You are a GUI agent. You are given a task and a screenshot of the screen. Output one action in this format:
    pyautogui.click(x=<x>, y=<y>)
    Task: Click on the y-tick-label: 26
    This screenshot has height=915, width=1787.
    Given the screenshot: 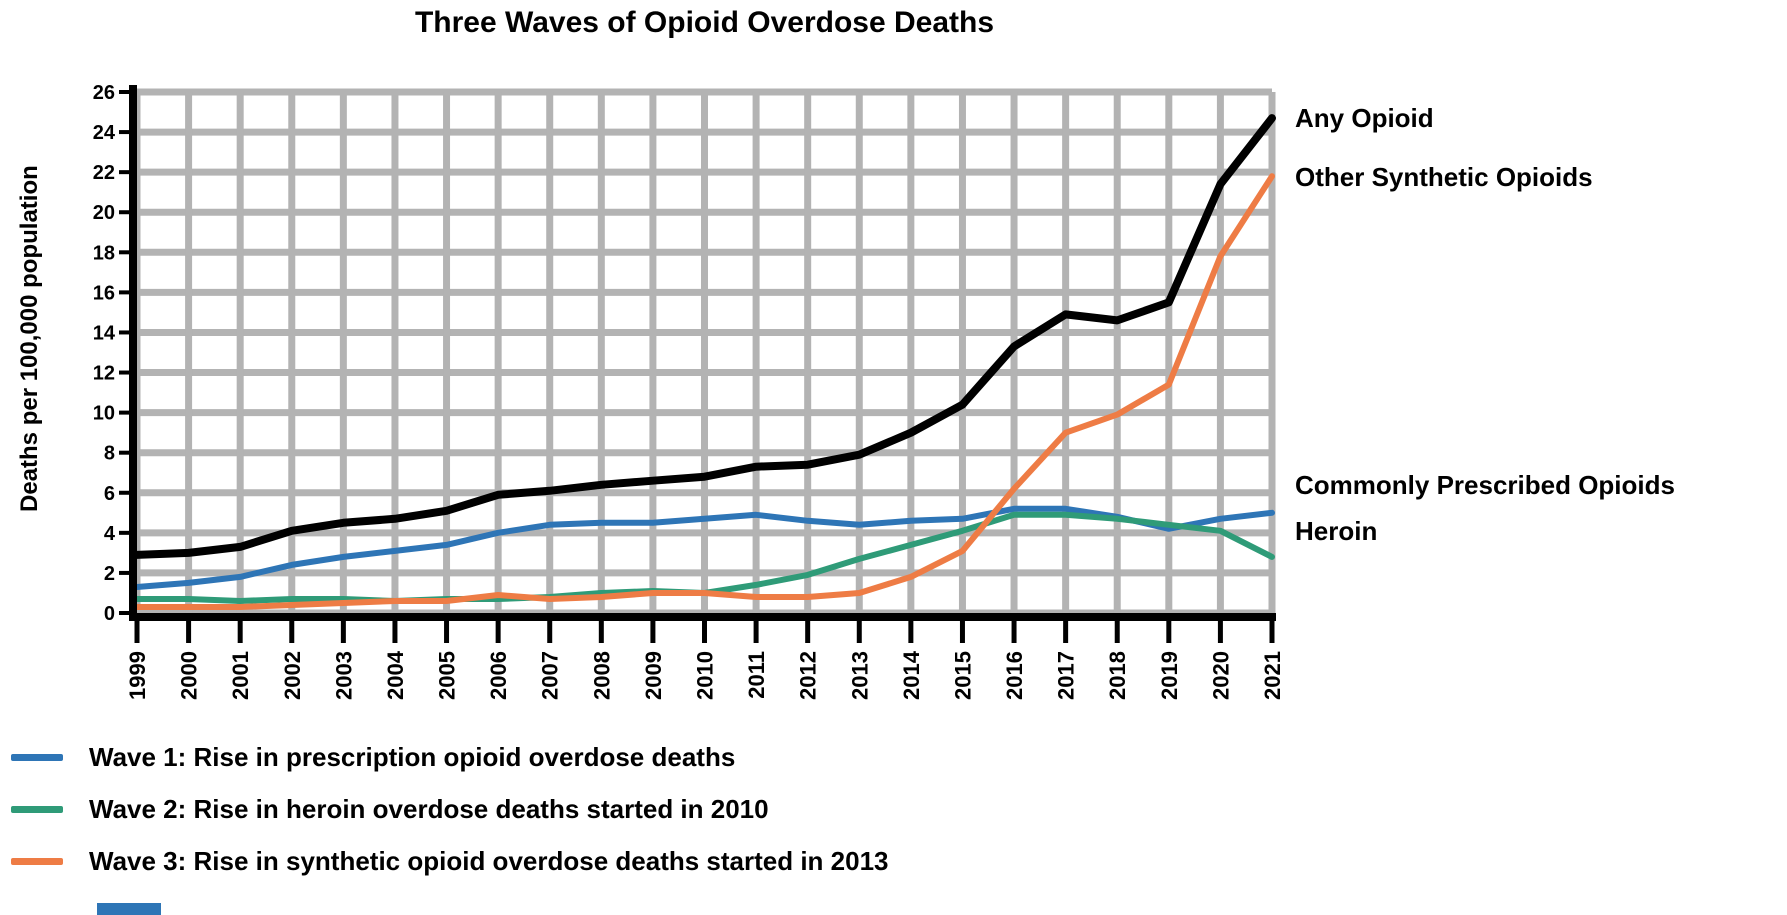 What is the action you would take?
    pyautogui.click(x=104, y=93)
    